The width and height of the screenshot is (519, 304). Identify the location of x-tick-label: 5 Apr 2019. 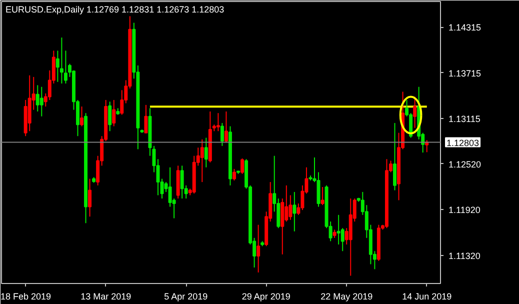
(186, 297).